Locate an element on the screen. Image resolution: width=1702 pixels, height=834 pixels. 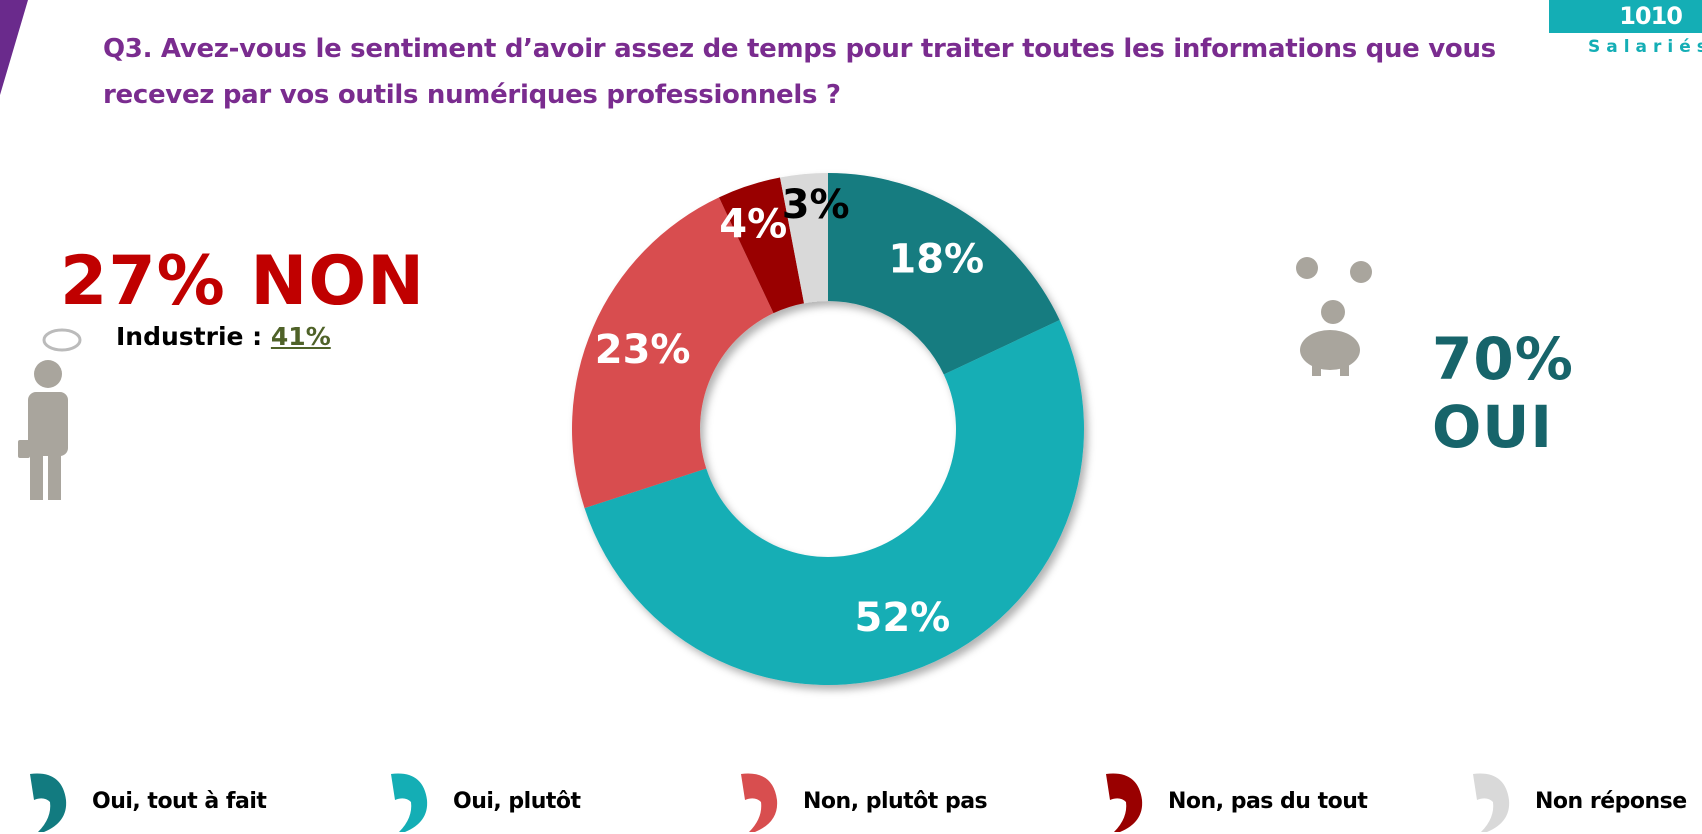
industrie-stat: Industrie : 41% is located at coordinates (223, 336).